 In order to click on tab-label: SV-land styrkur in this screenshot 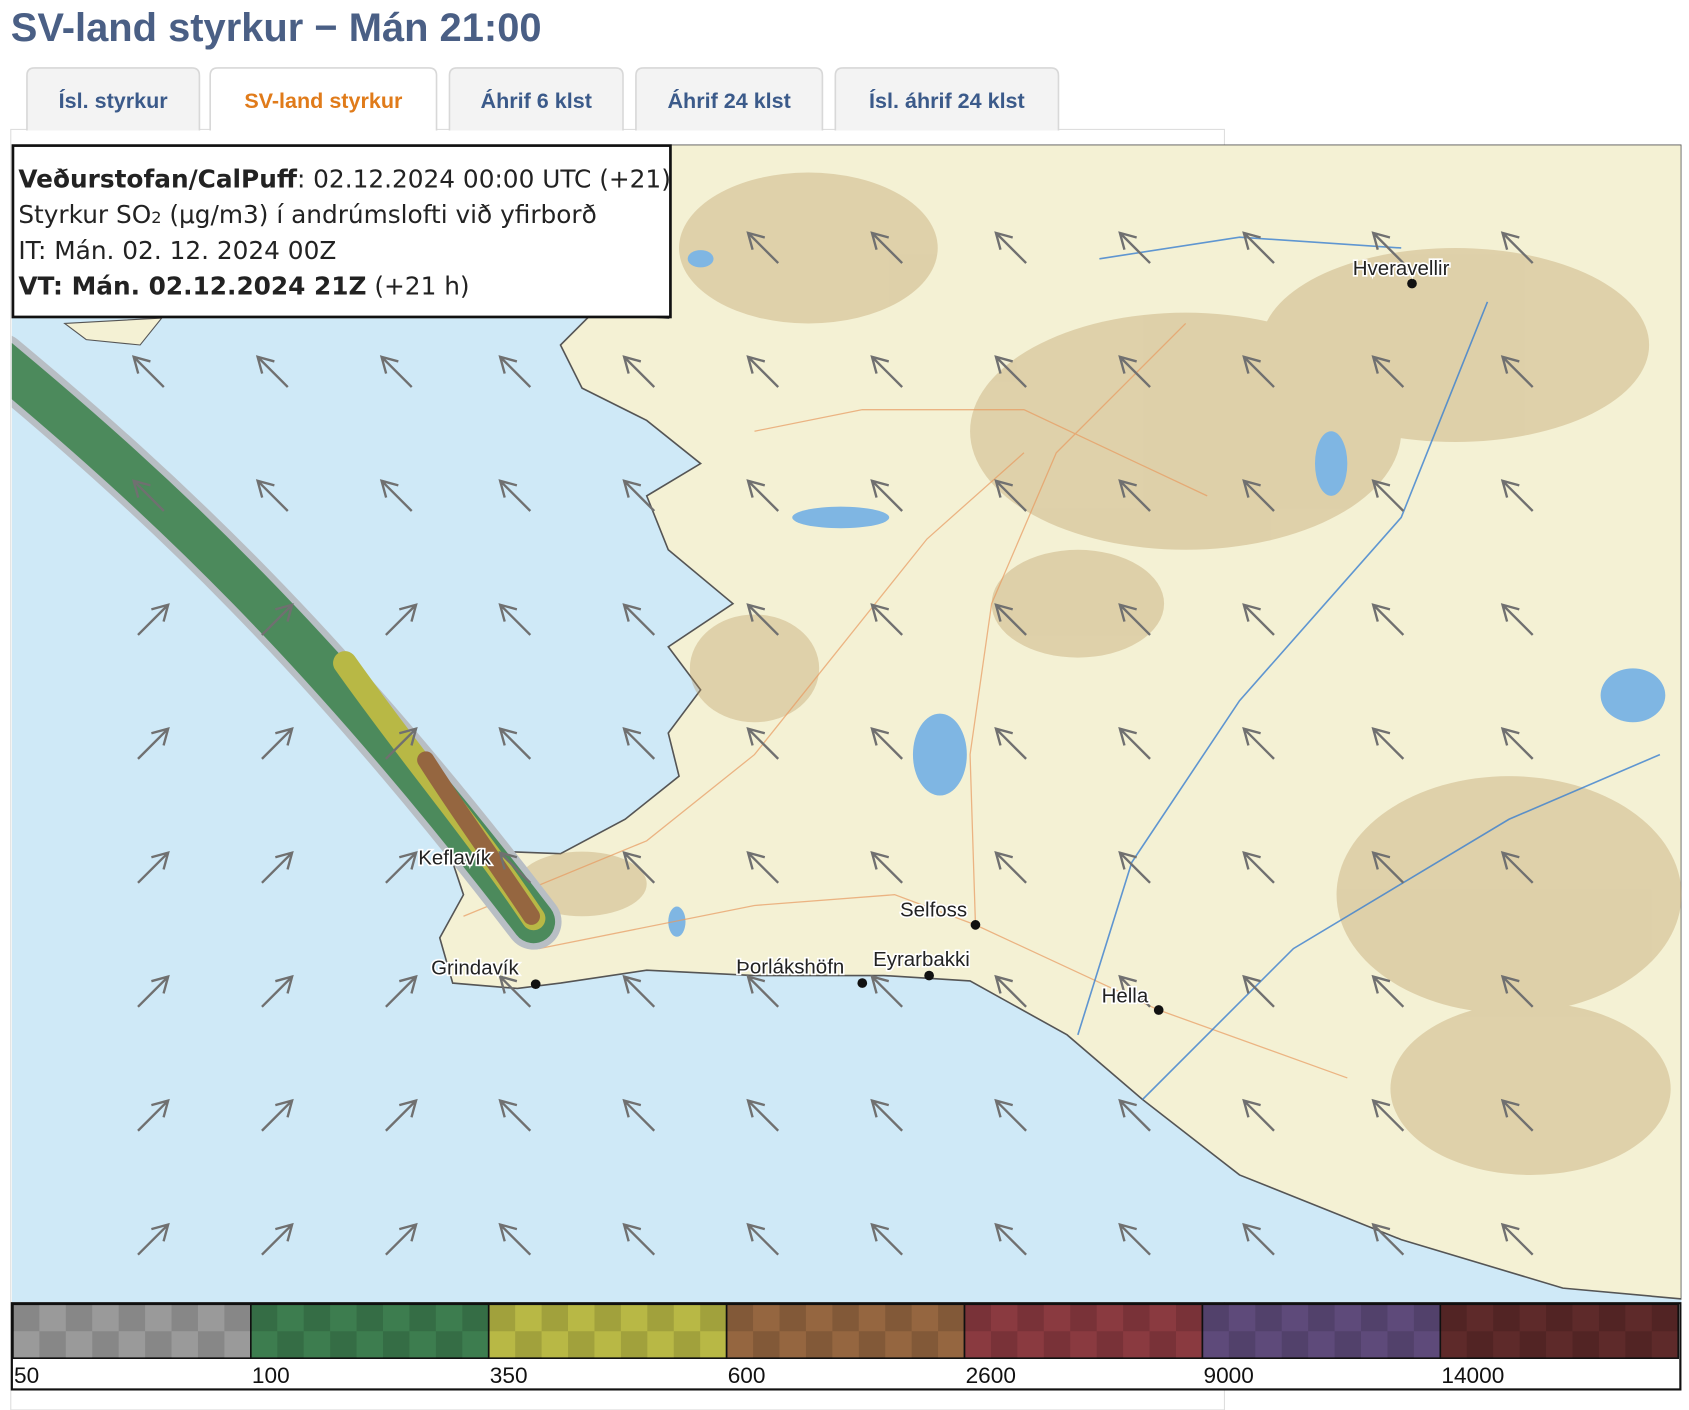, I will do `click(323, 100)`.